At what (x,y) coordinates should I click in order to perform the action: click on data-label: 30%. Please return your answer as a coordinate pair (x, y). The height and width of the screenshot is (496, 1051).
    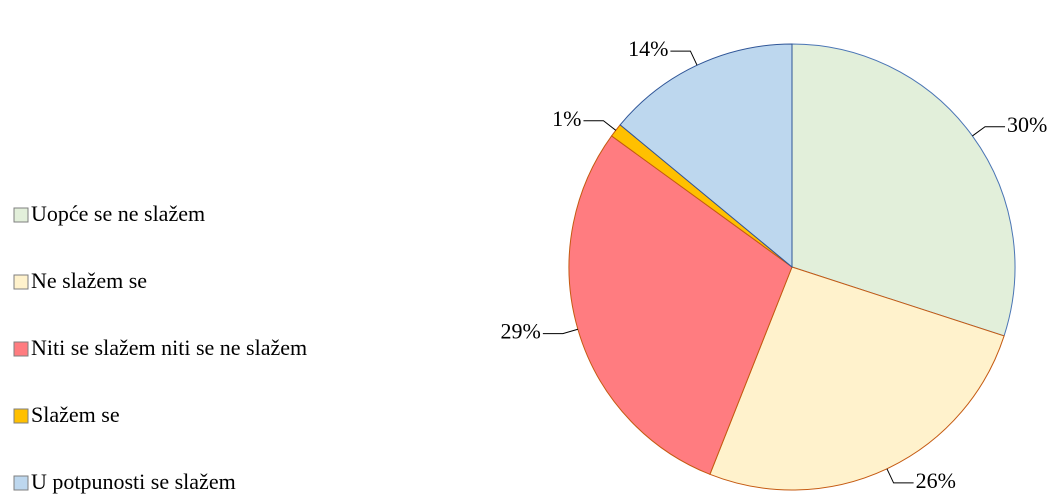
    Looking at the image, I should click on (1027, 124).